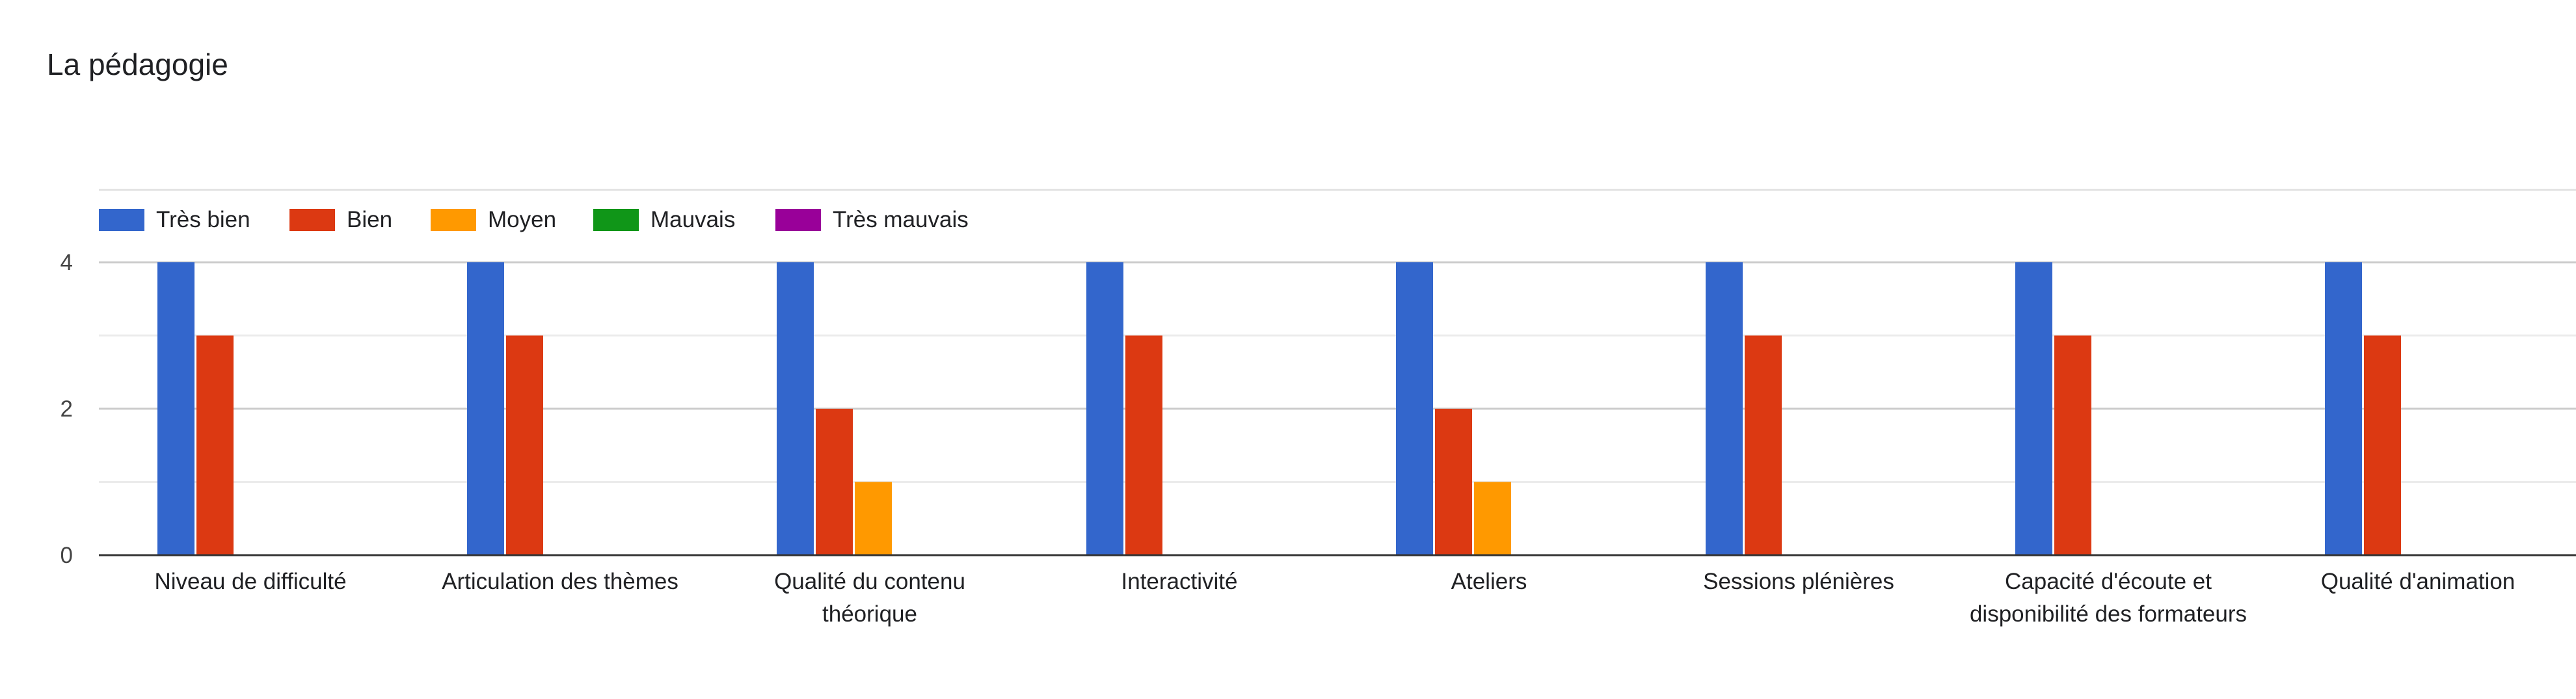 The image size is (2576, 699). I want to click on category-label: Capacité d'écoute et, so click(2108, 581).